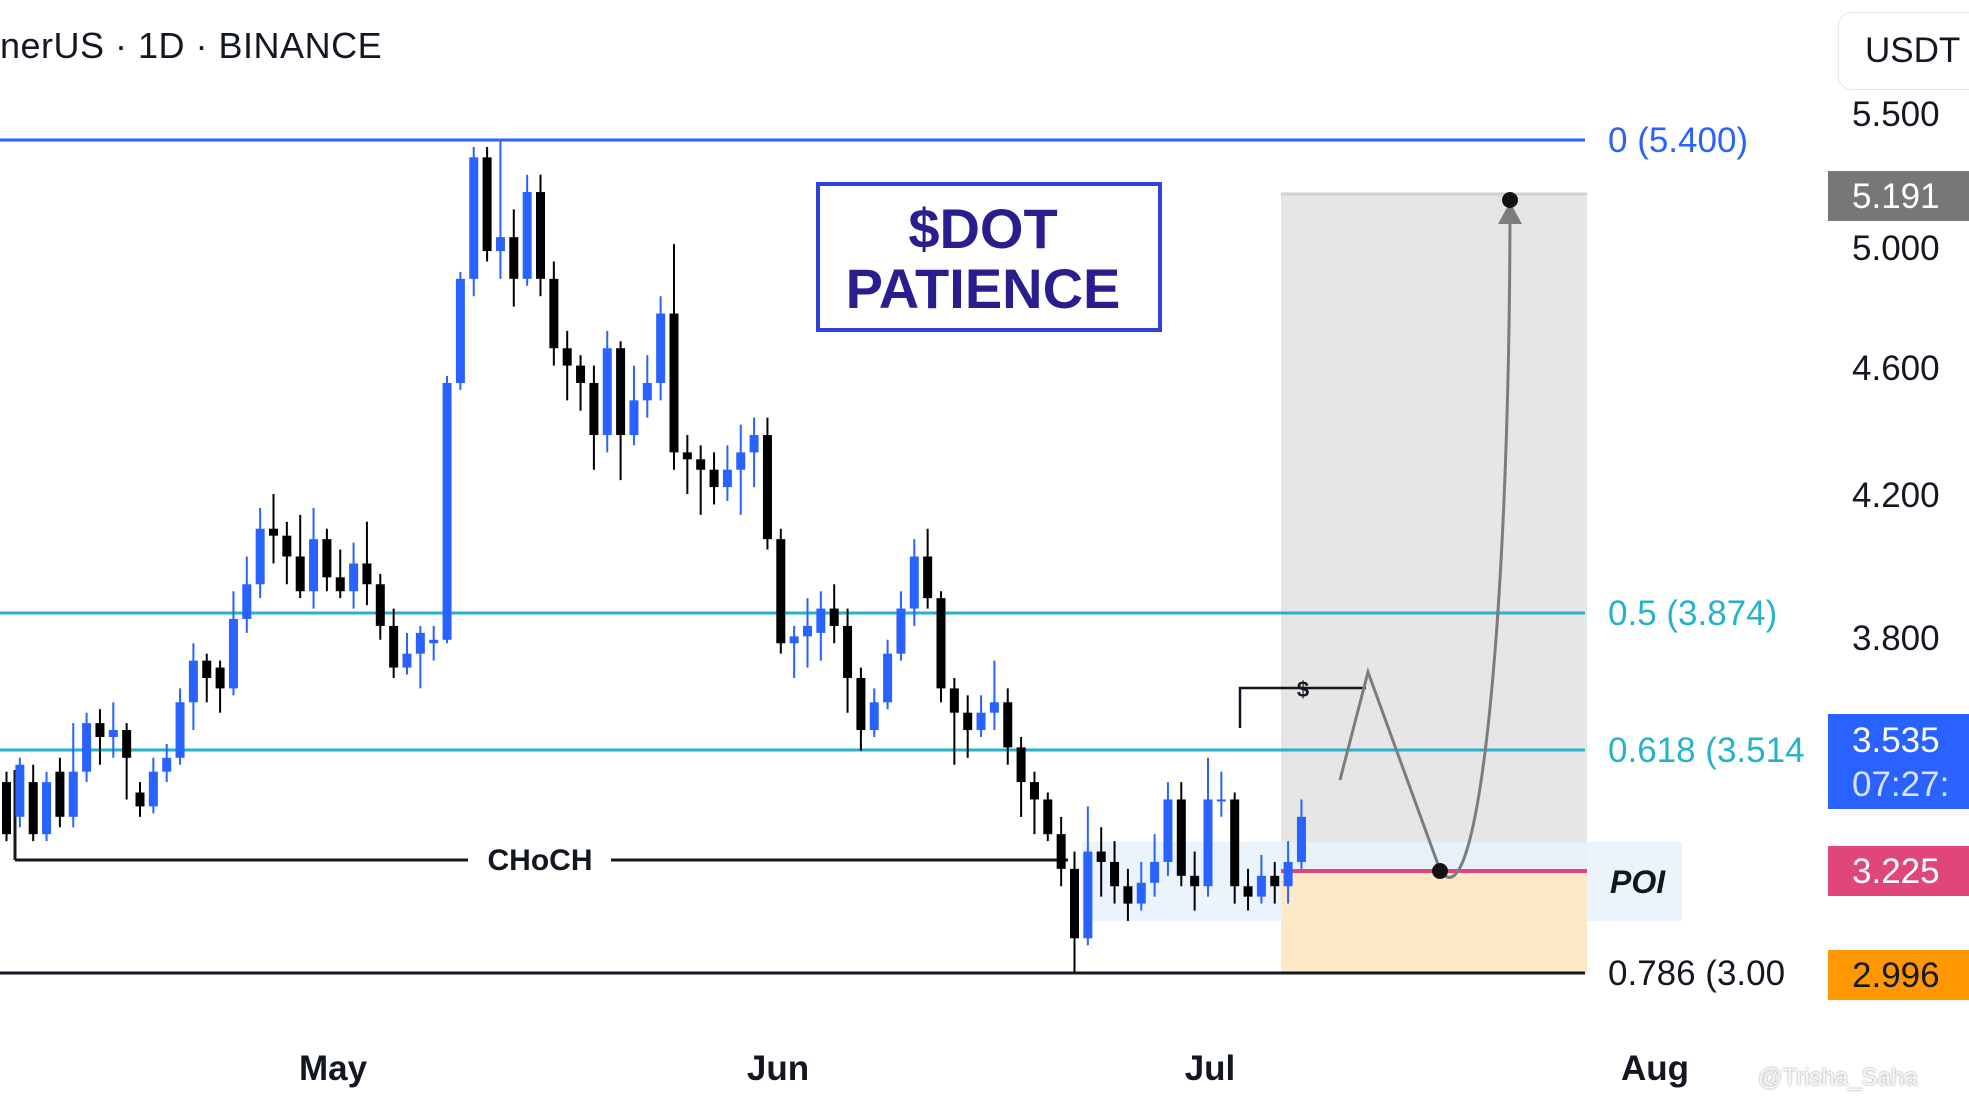 This screenshot has height=1107, width=1969. I want to click on tag-2996: 2.996, so click(1896, 975).